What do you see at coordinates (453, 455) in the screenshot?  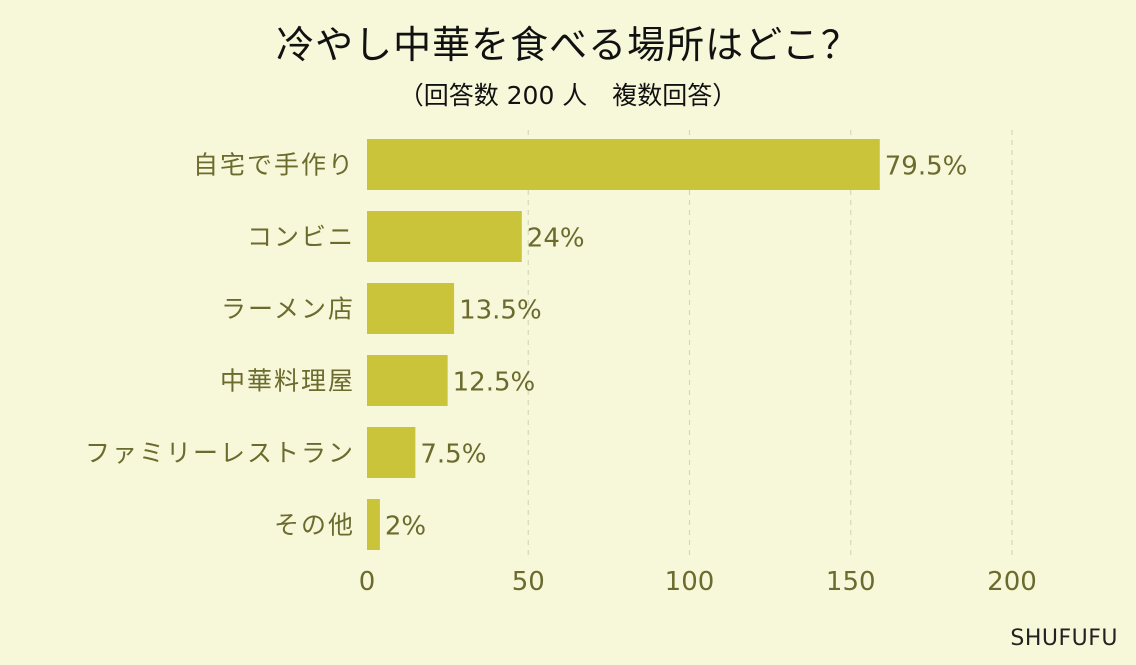 I see `data-label: 7.5%` at bounding box center [453, 455].